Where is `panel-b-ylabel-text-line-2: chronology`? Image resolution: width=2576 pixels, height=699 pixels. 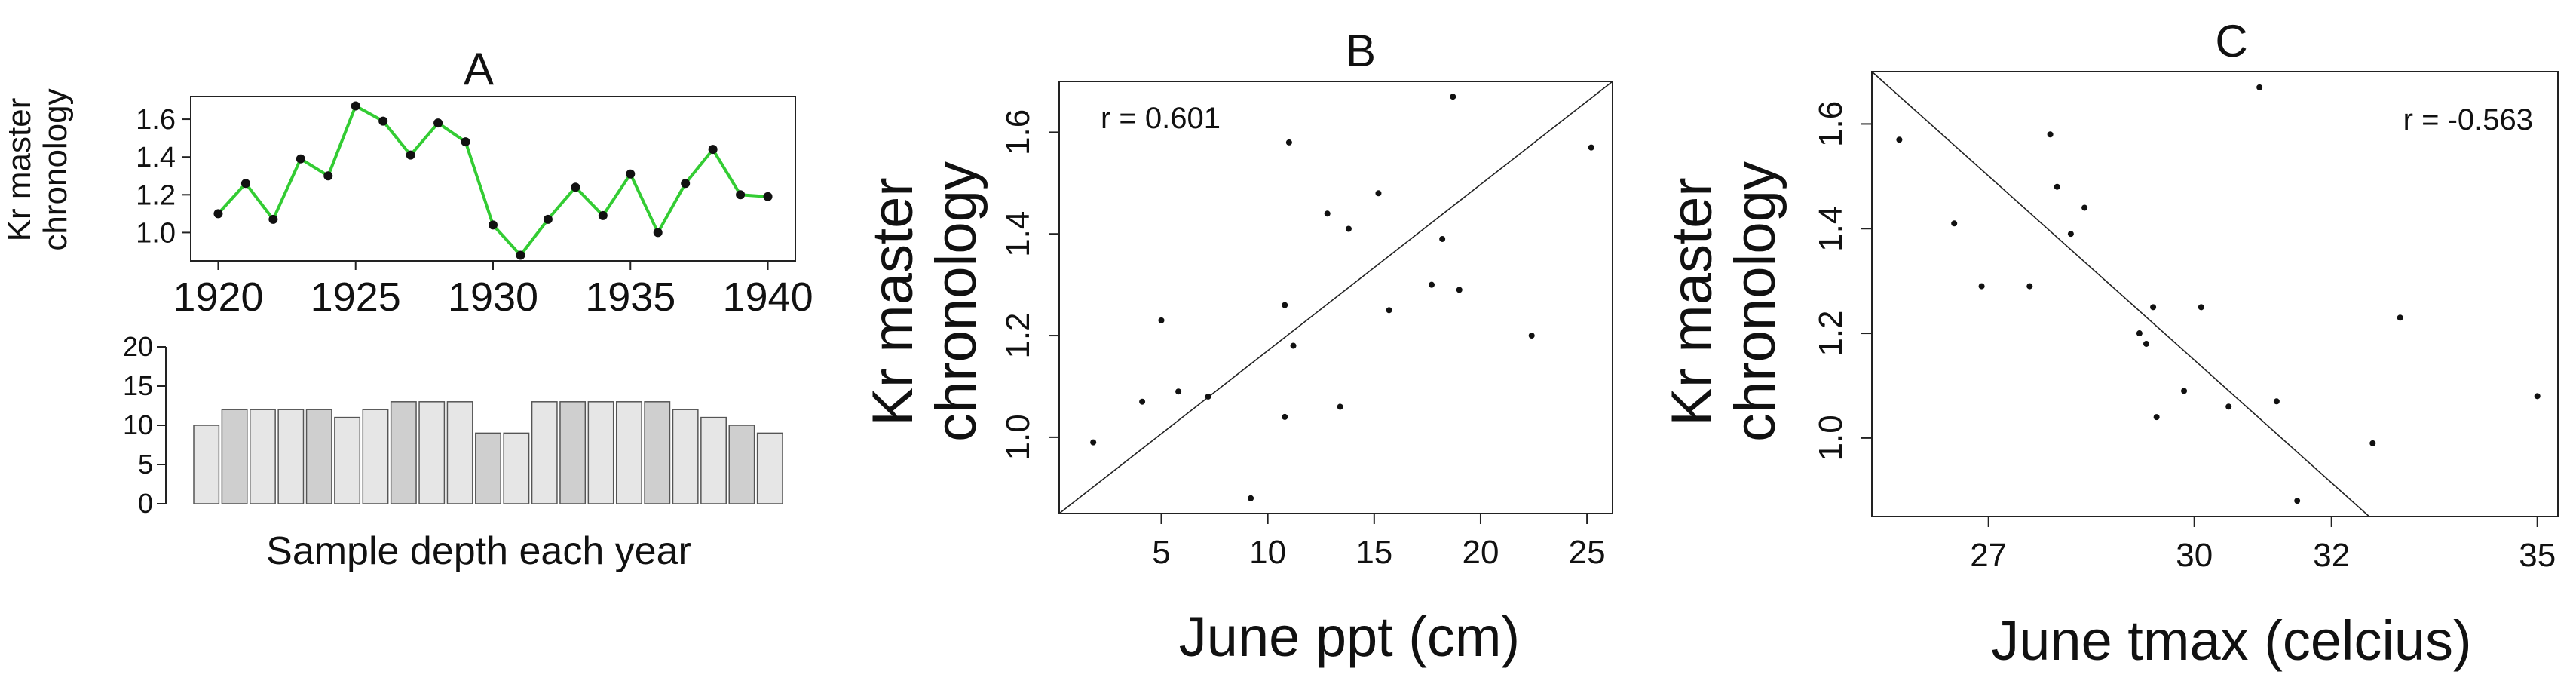
panel-b-ylabel-text-line-2: chronology is located at coordinates (956, 301).